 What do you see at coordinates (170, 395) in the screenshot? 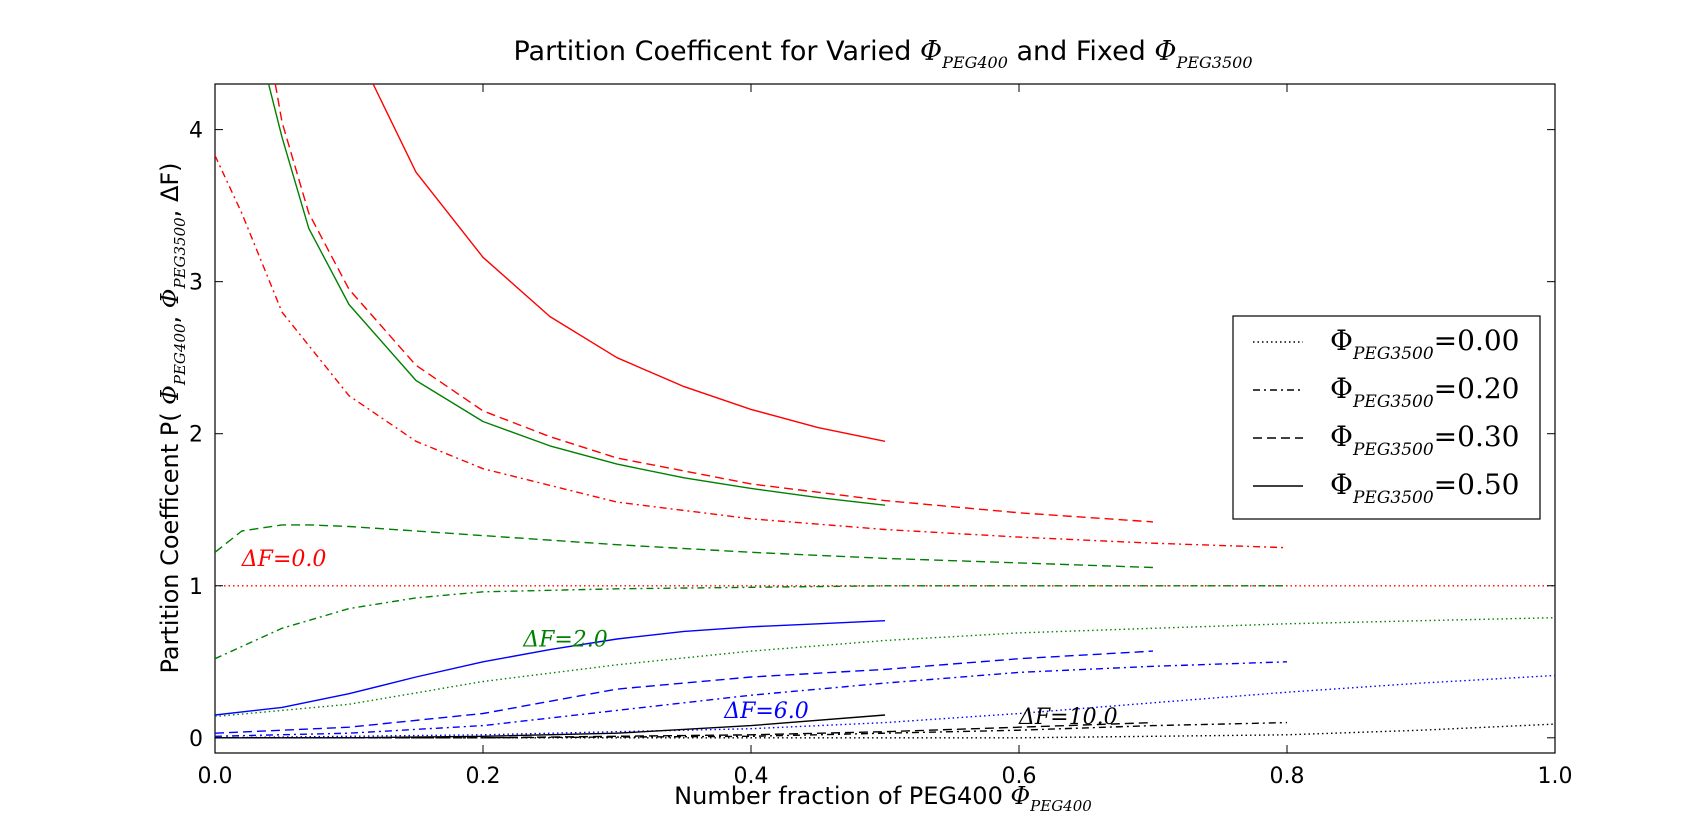
I see `y-axis-phi-symbol-1: Φ` at bounding box center [170, 395].